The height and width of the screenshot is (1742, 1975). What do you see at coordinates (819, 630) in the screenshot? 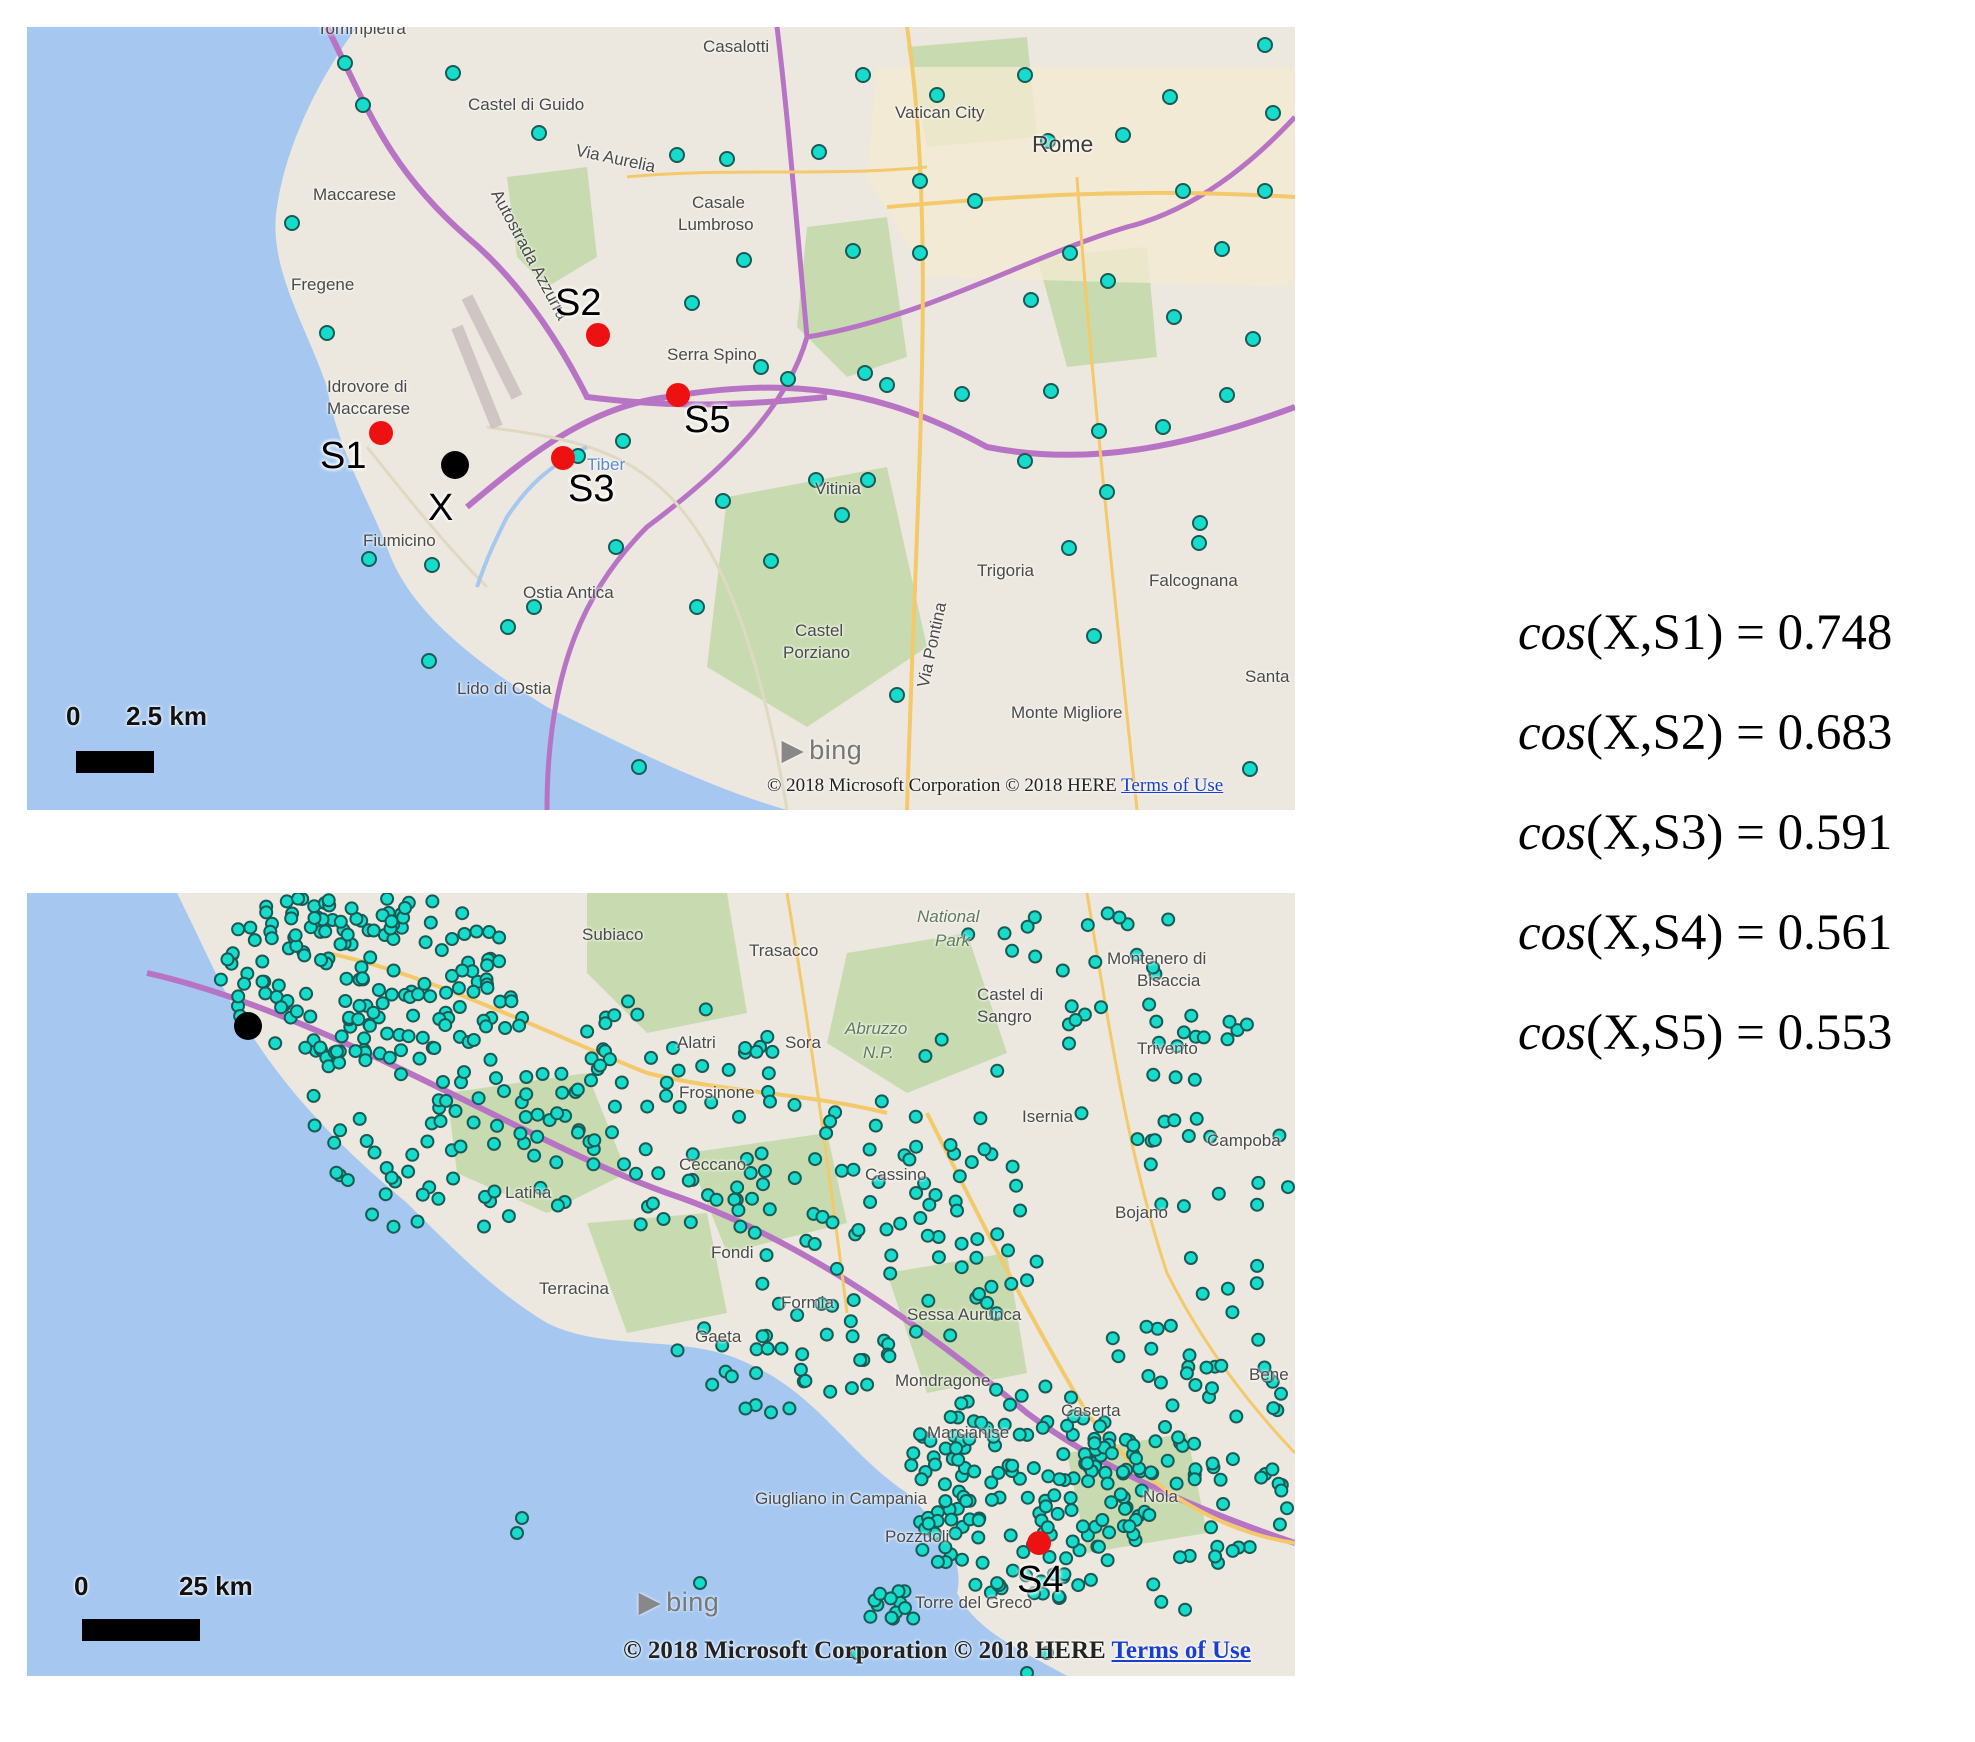
I see `place-label: Castel` at bounding box center [819, 630].